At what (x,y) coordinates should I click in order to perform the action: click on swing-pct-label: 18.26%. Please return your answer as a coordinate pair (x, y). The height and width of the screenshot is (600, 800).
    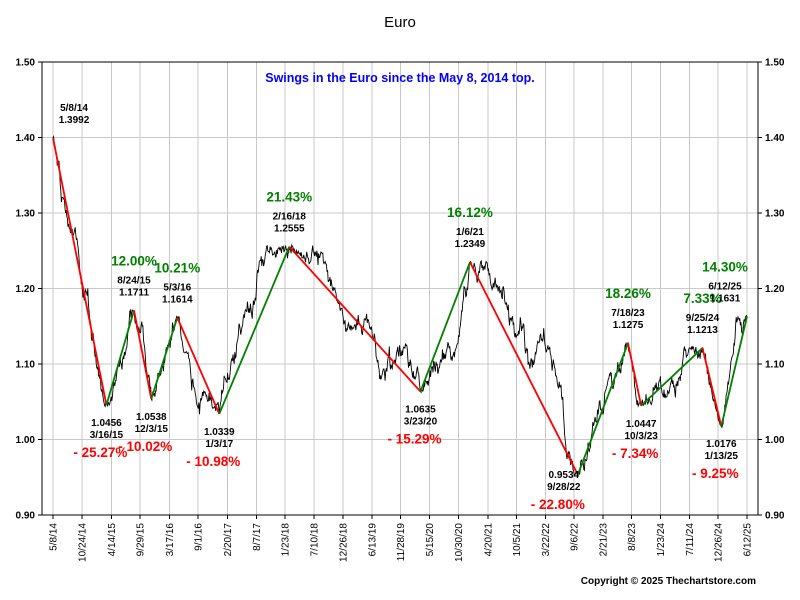
    Looking at the image, I should click on (628, 293).